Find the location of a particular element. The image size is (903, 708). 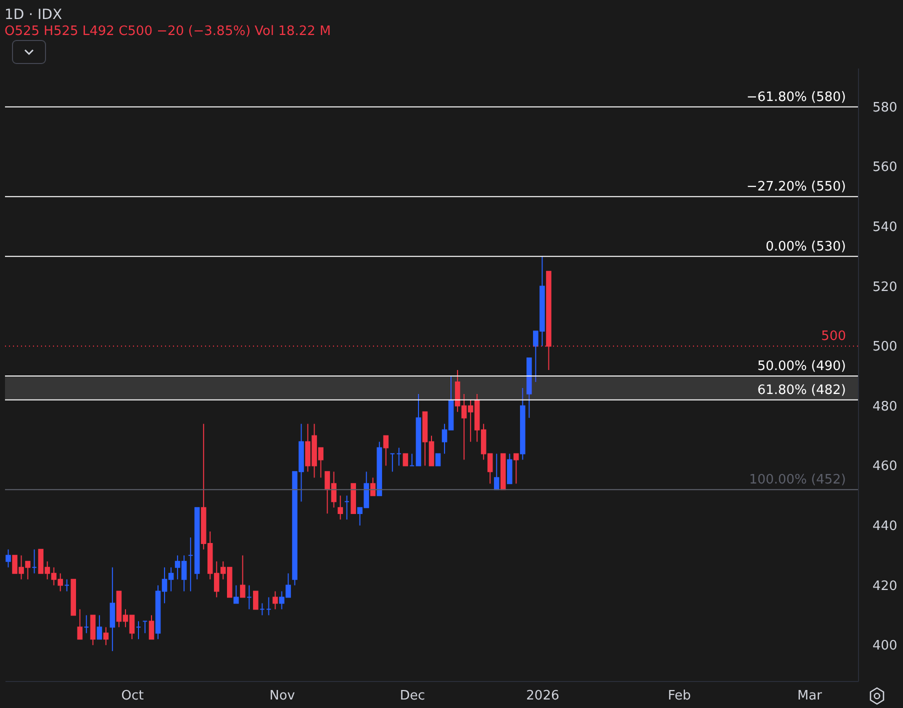

y-tick-label: 580 is located at coordinates (885, 108).